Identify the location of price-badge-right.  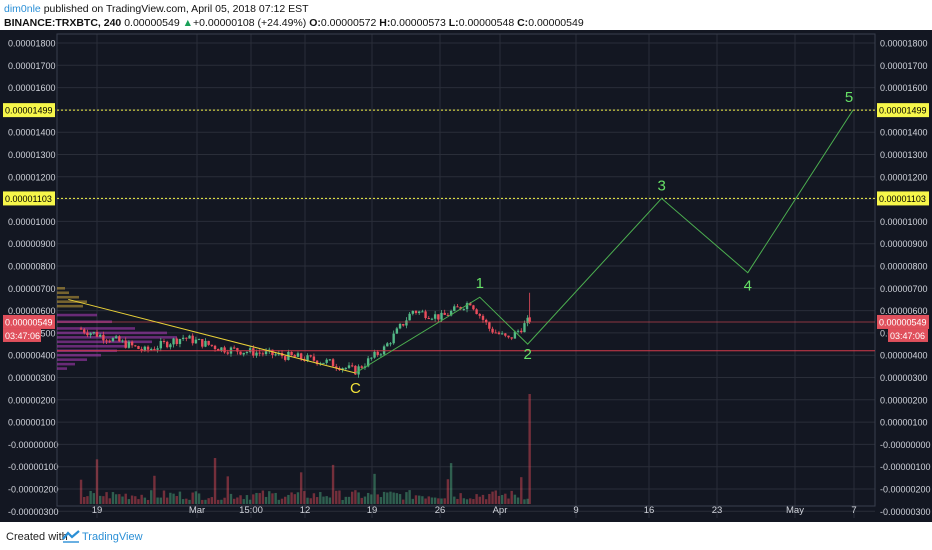
(903, 321).